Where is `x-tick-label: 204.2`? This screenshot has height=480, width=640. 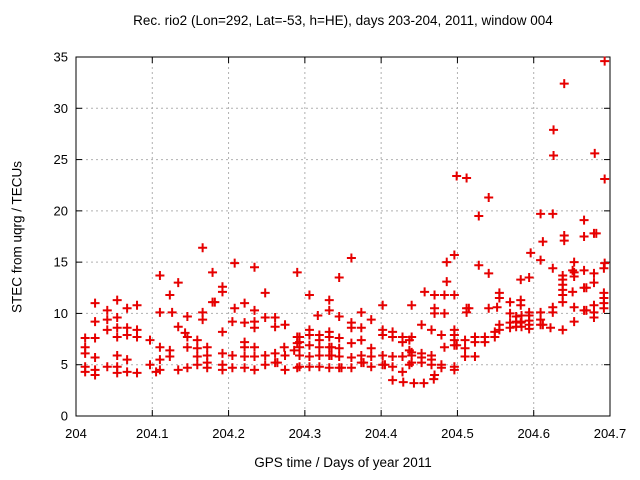
x-tick-label: 204.2 is located at coordinates (228, 433).